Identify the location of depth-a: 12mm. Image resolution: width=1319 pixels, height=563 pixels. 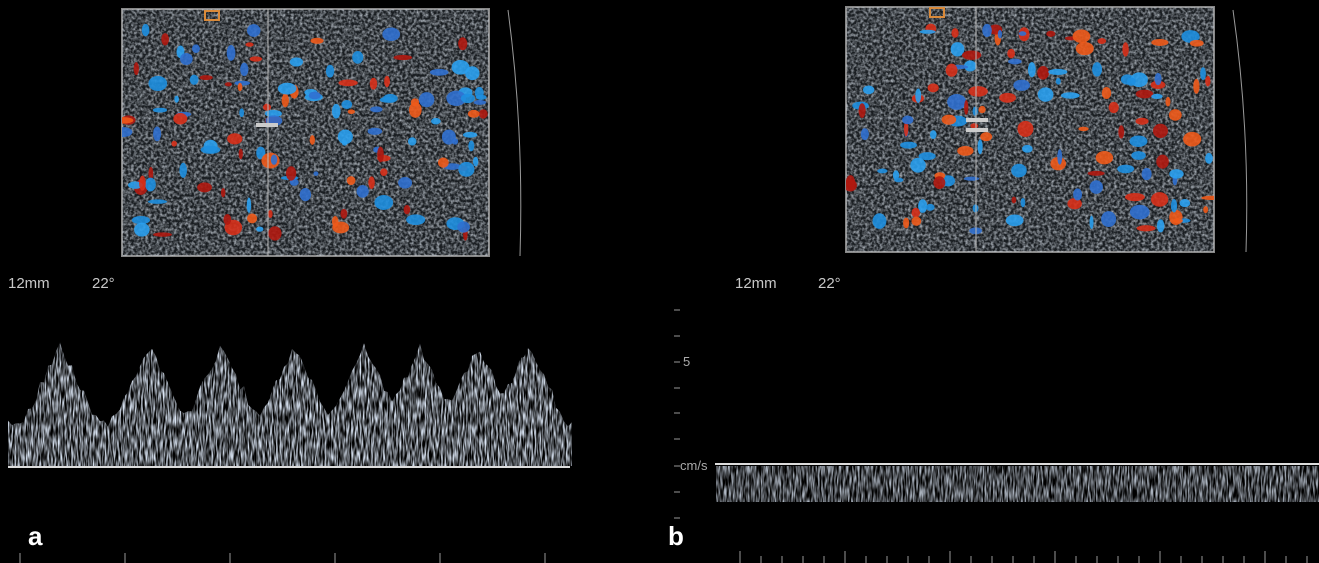
(29, 283).